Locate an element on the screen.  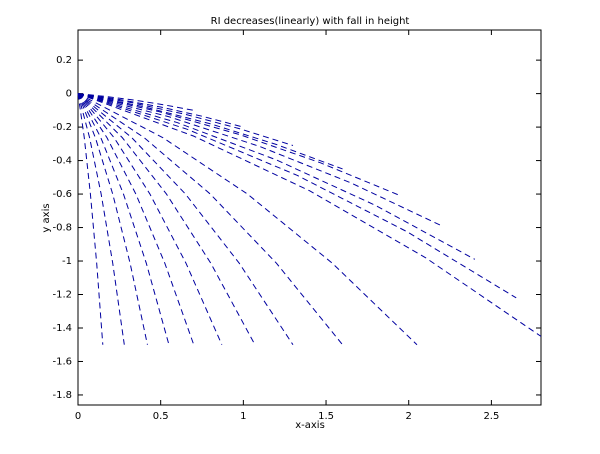
x-tick-label: 0 is located at coordinates (78, 416).